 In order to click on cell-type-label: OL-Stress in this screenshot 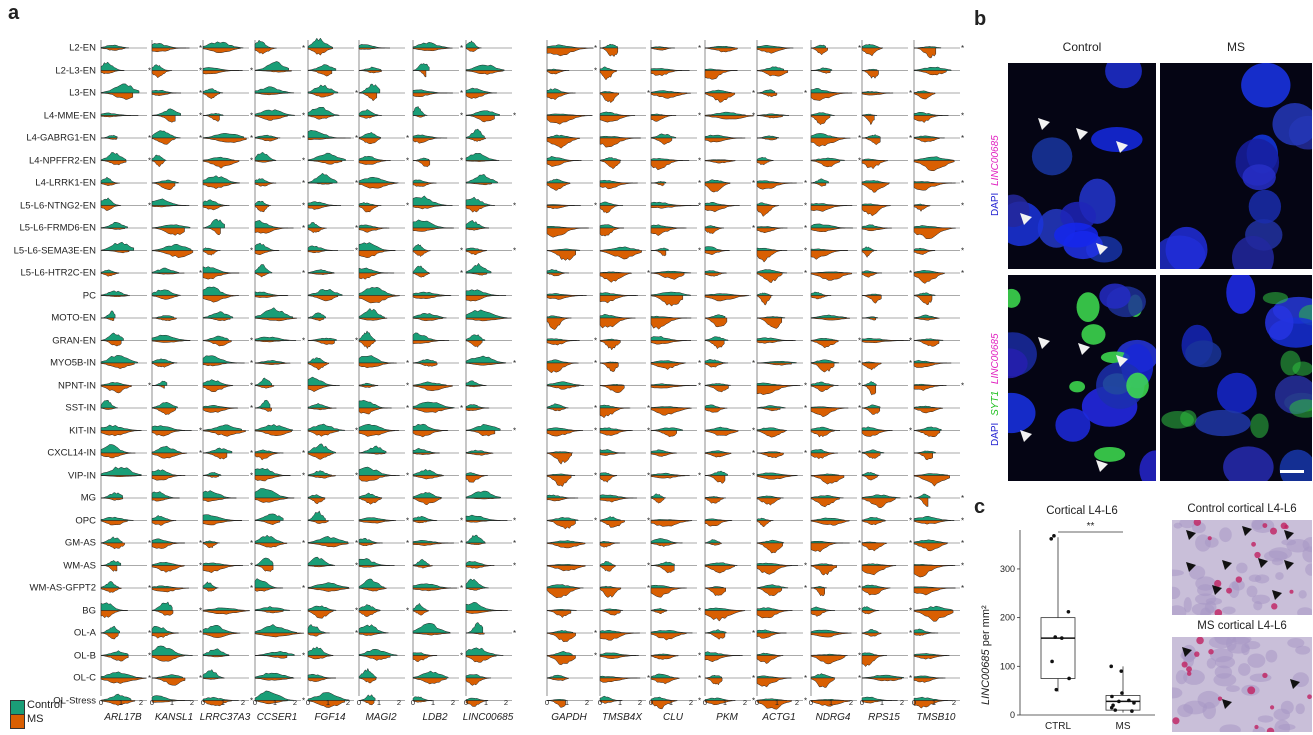, I will do `click(74, 700)`.